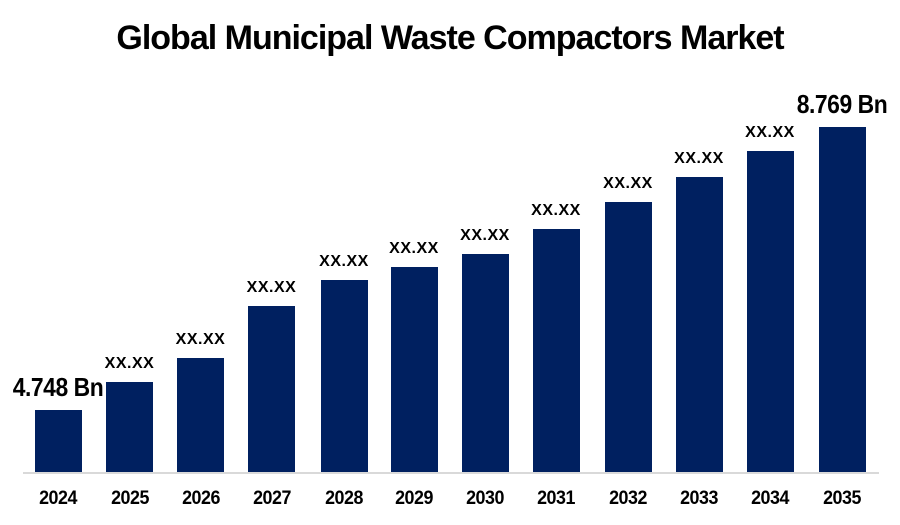 The height and width of the screenshot is (525, 900). What do you see at coordinates (344, 498) in the screenshot?
I see `x-tick-2028: 2028` at bounding box center [344, 498].